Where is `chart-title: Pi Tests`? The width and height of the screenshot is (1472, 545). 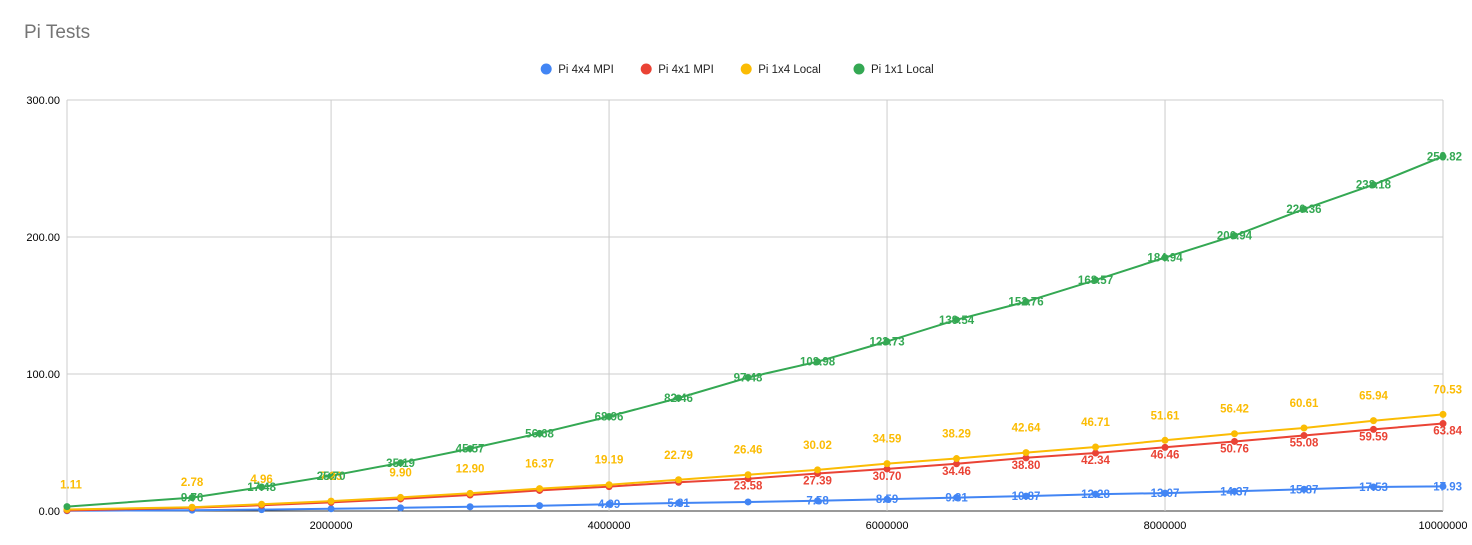 chart-title: Pi Tests is located at coordinates (57, 32).